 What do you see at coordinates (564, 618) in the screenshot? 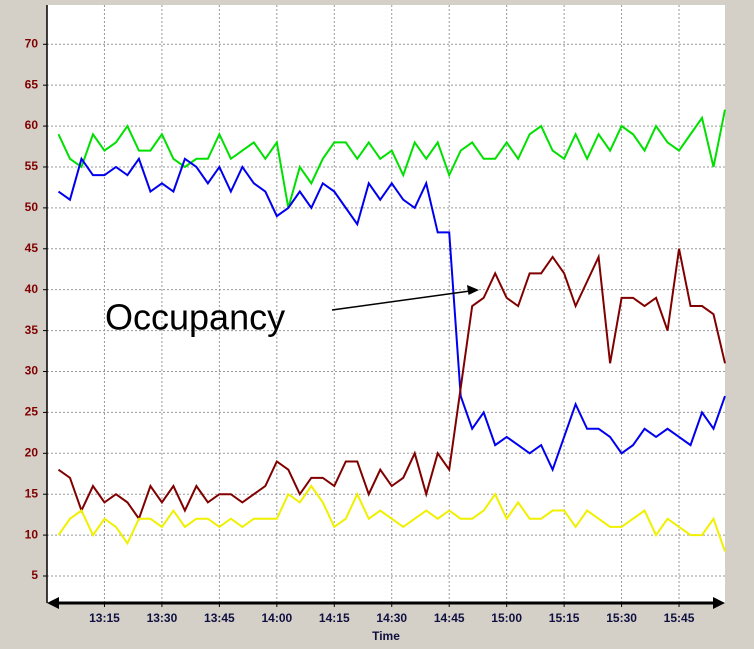
I see `x-tick-label: 15:15` at bounding box center [564, 618].